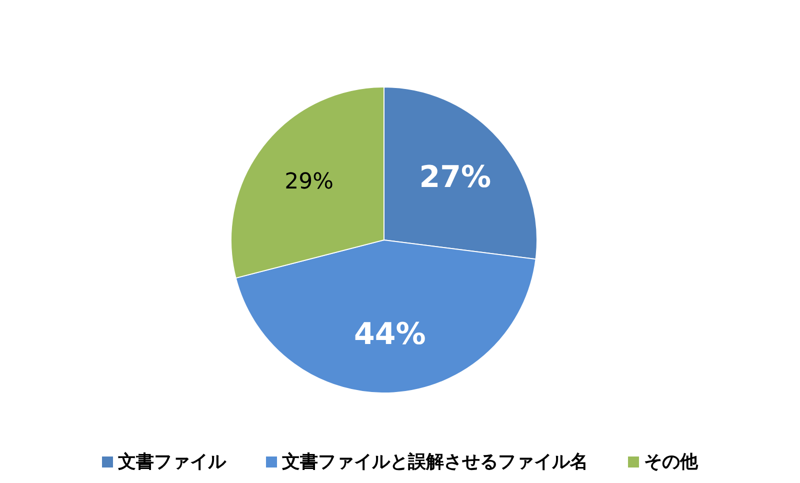 This screenshot has width=800, height=483. Describe the element at coordinates (309, 181) in the screenshot. I see `data-label: 29%` at that location.